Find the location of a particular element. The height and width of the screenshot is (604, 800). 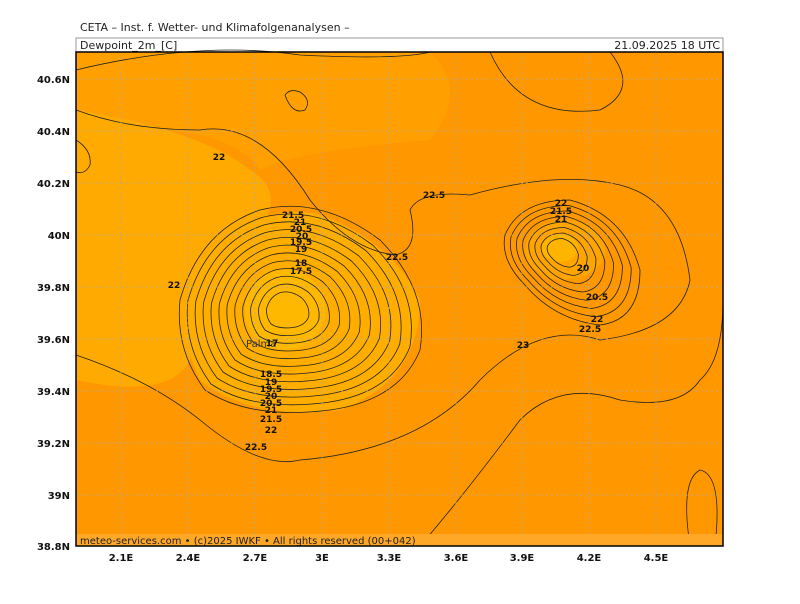

lon-label: 3.9E is located at coordinates (522, 558).